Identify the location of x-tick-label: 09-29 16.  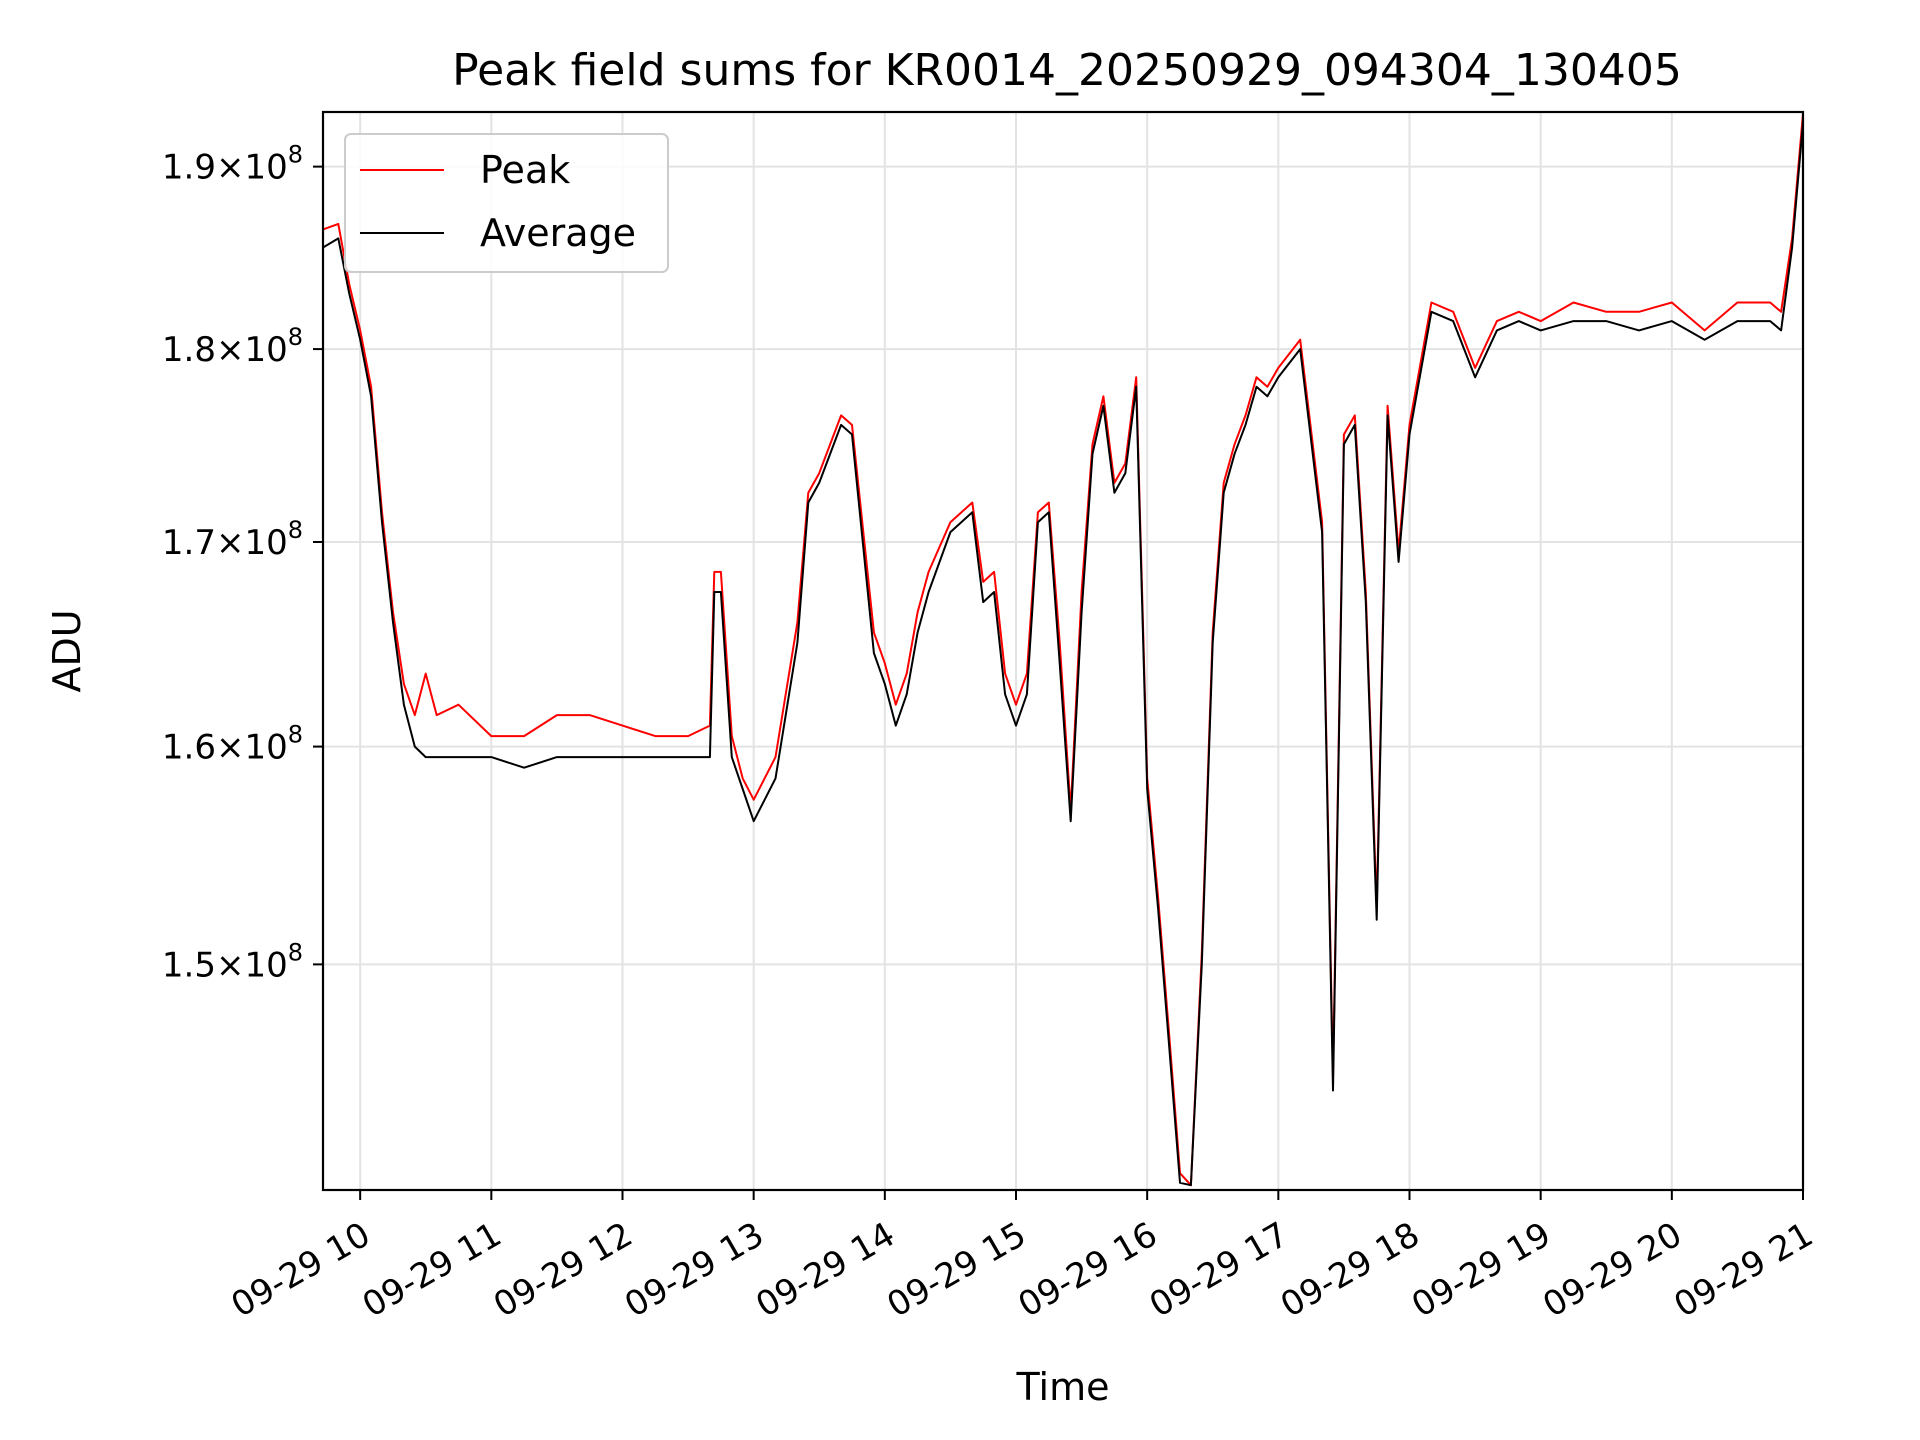
(1088, 1270).